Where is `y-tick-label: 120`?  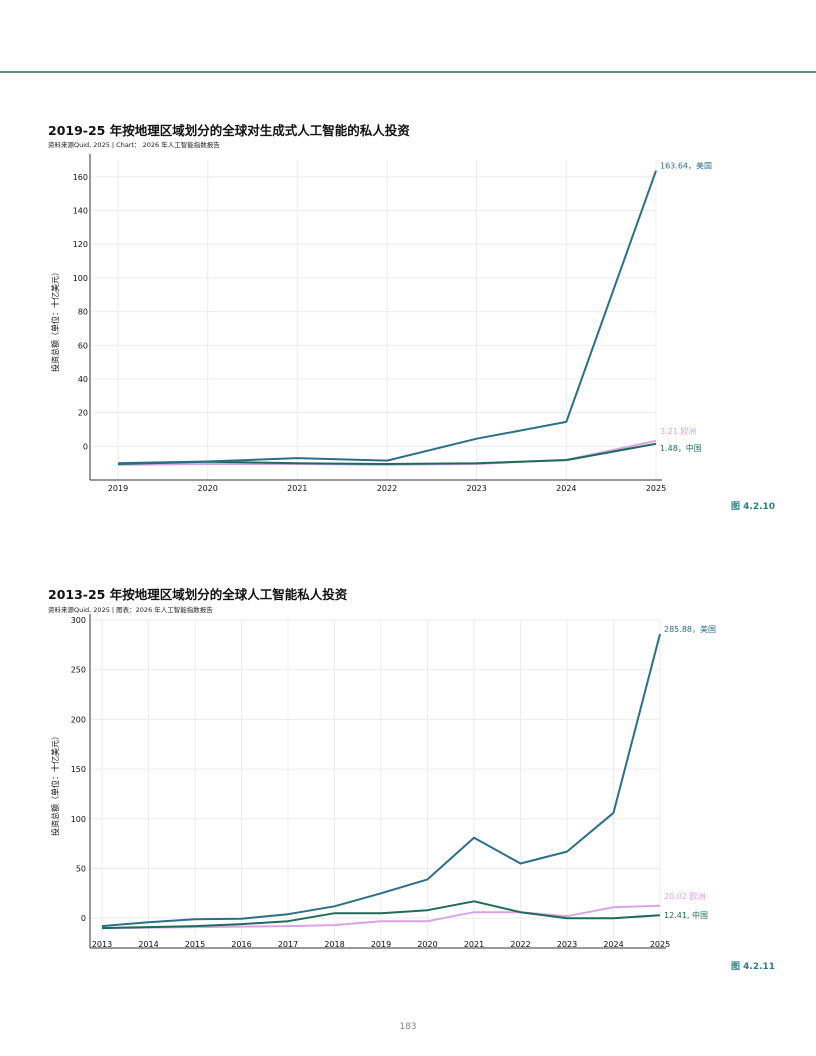
y-tick-label: 120 is located at coordinates (80, 244).